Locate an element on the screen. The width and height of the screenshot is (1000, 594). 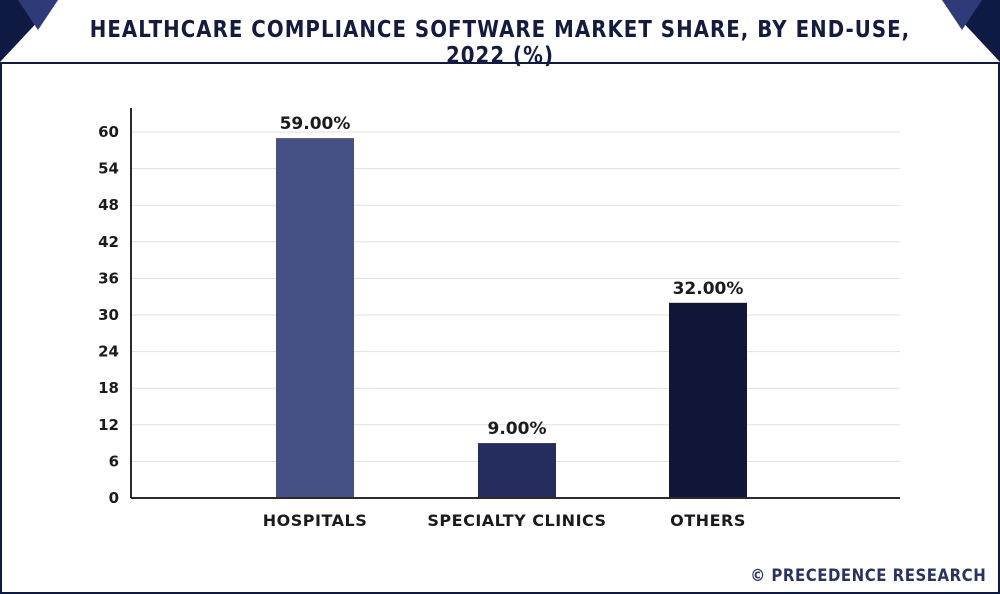
data-label: 9.00% is located at coordinates (517, 429).